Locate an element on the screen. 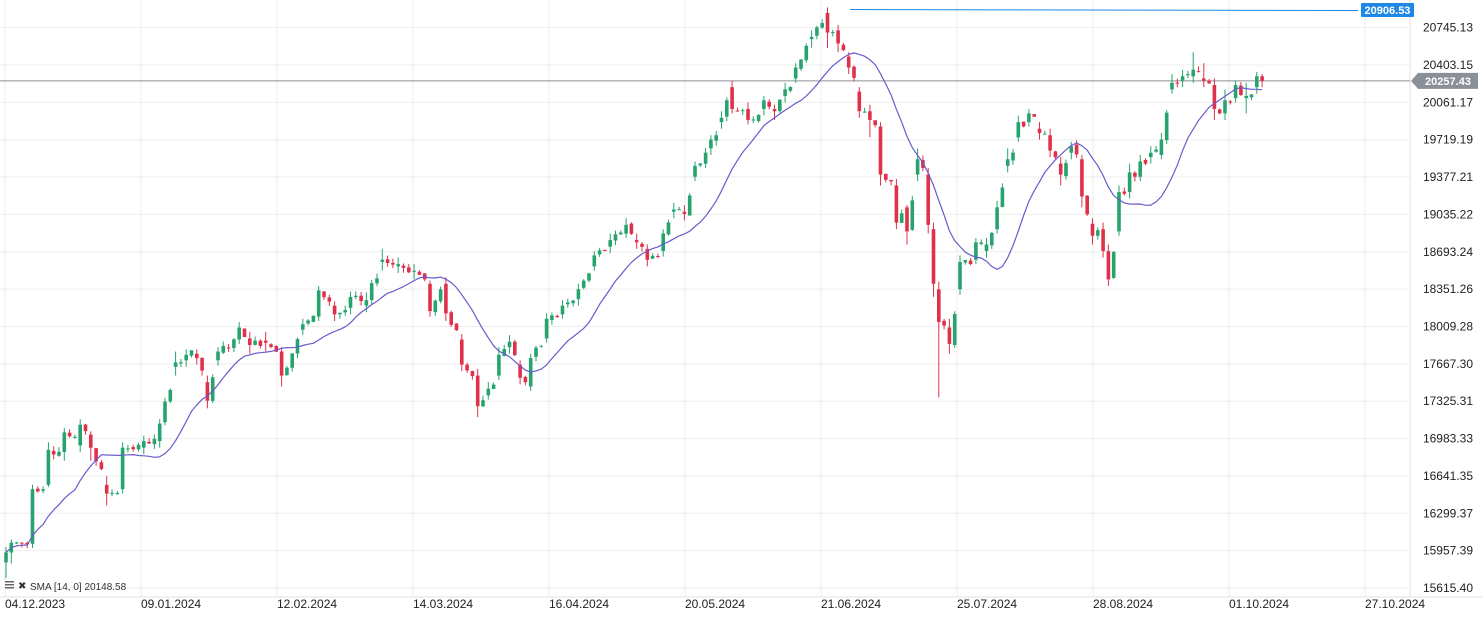  high-level-line is located at coordinates (1104, 10).